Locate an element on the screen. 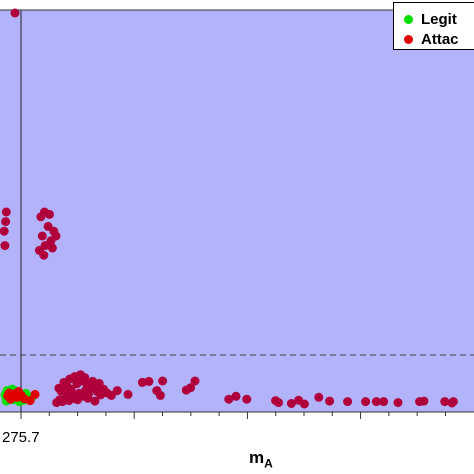 The height and width of the screenshot is (474, 474). x-axis-ticks is located at coordinates (233, 415).